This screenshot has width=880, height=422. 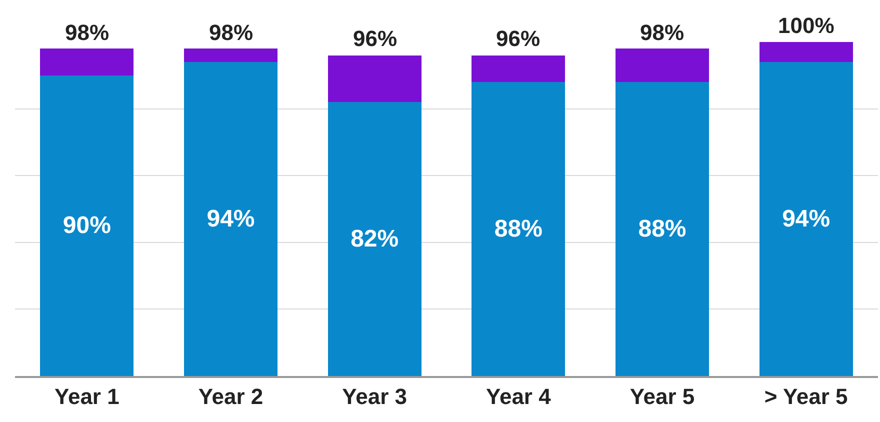 What do you see at coordinates (806, 25) in the screenshot?
I see `total-label: 100%` at bounding box center [806, 25].